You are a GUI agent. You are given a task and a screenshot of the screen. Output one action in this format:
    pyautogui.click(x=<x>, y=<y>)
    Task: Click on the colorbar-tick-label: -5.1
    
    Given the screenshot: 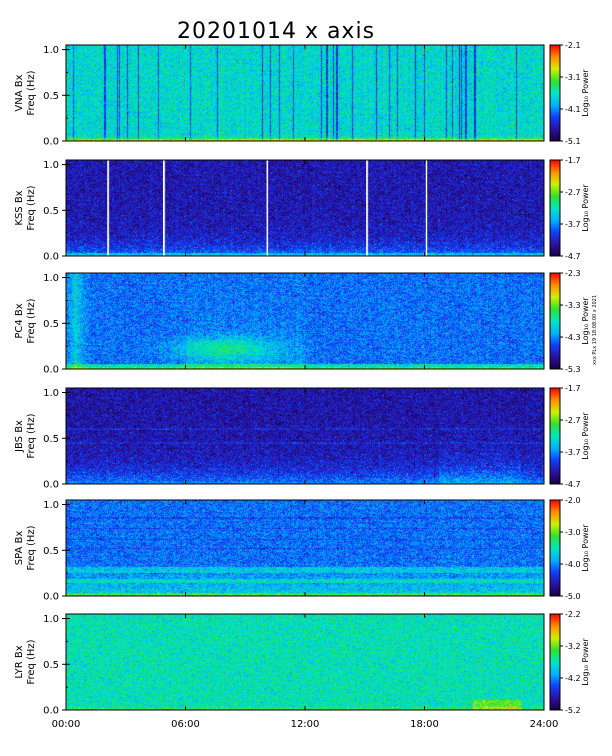 What is the action you would take?
    pyautogui.click(x=573, y=141)
    